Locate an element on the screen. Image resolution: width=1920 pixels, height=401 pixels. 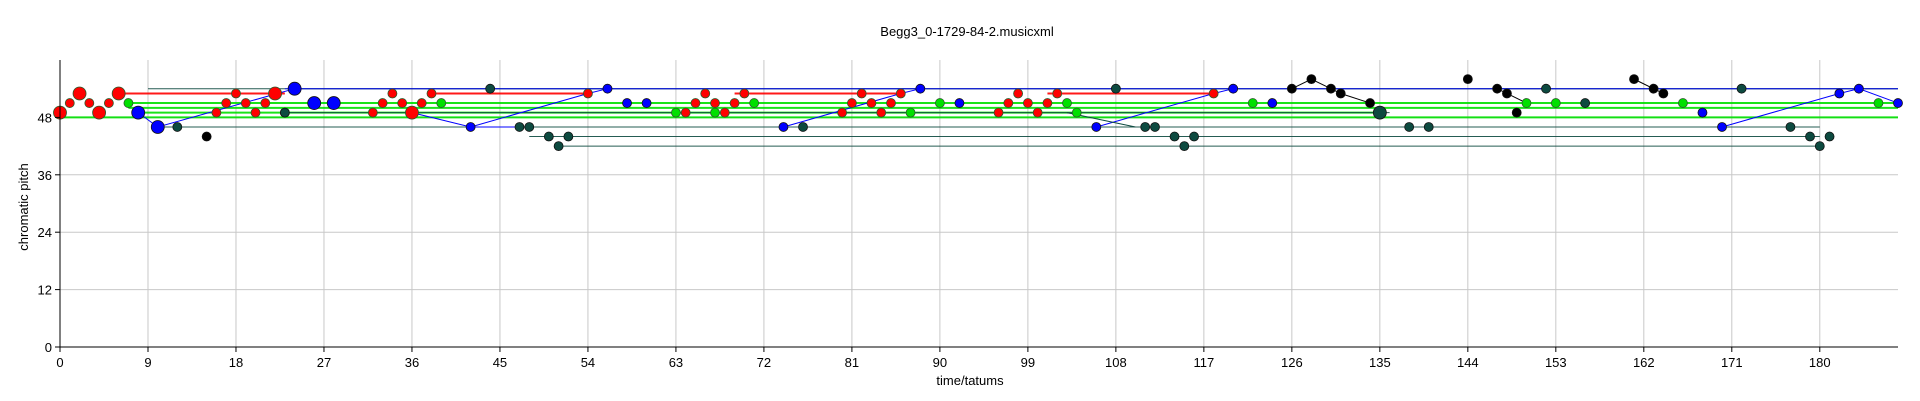
x-tick-label: 9 is located at coordinates (147, 362).